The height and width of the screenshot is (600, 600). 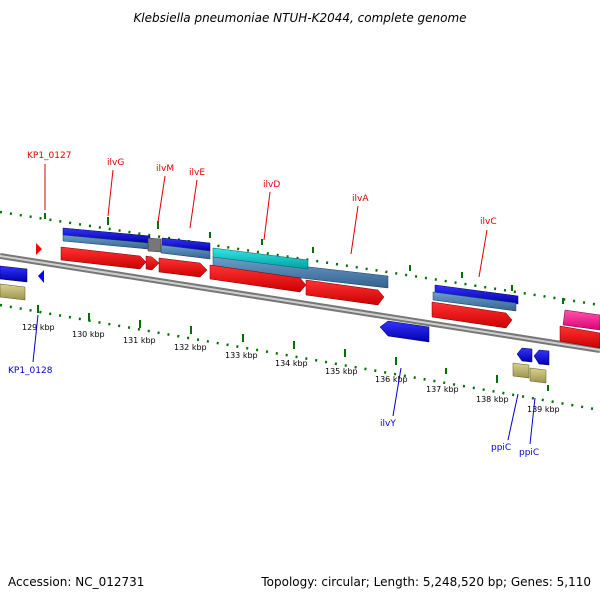 What do you see at coordinates (30, 371) in the screenshot?
I see `gene-label: KP1_0128` at bounding box center [30, 371].